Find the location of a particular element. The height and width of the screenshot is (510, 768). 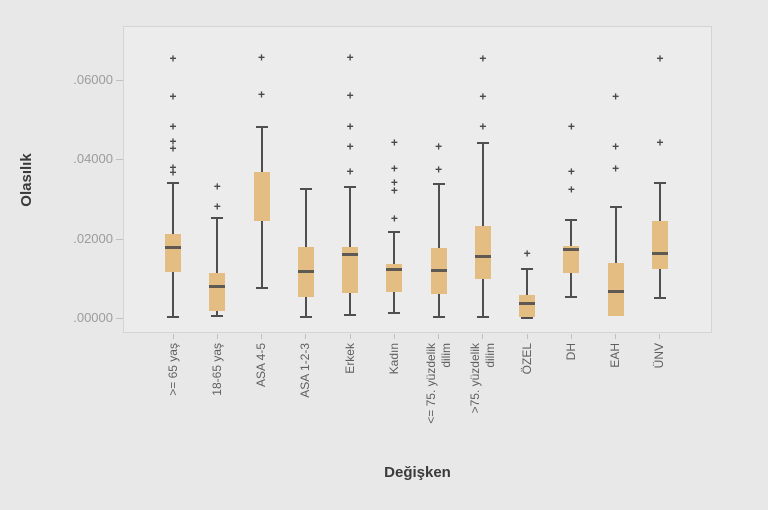

x-tick-label: EAH is located at coordinates (615, 355).